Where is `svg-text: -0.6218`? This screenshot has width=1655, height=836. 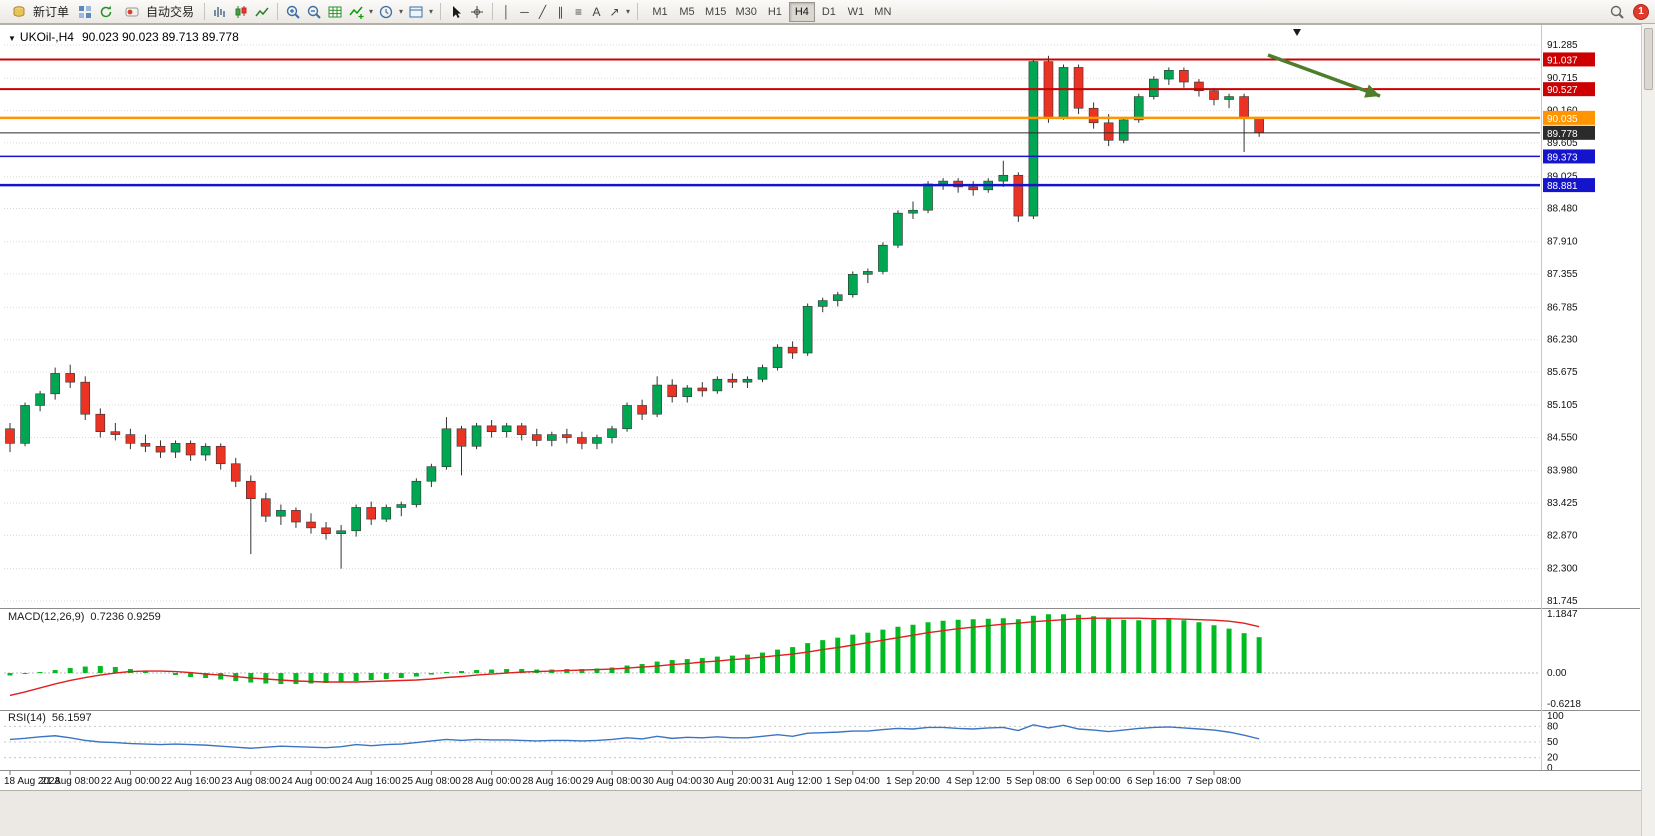 svg-text: -0.6218 is located at coordinates (1564, 704).